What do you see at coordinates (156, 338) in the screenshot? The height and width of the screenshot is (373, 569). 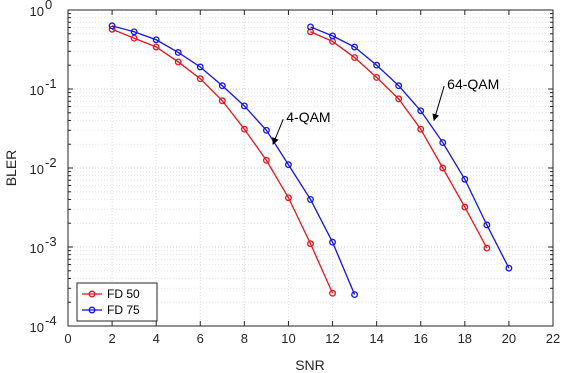 I see `x-tick-label: 4` at bounding box center [156, 338].